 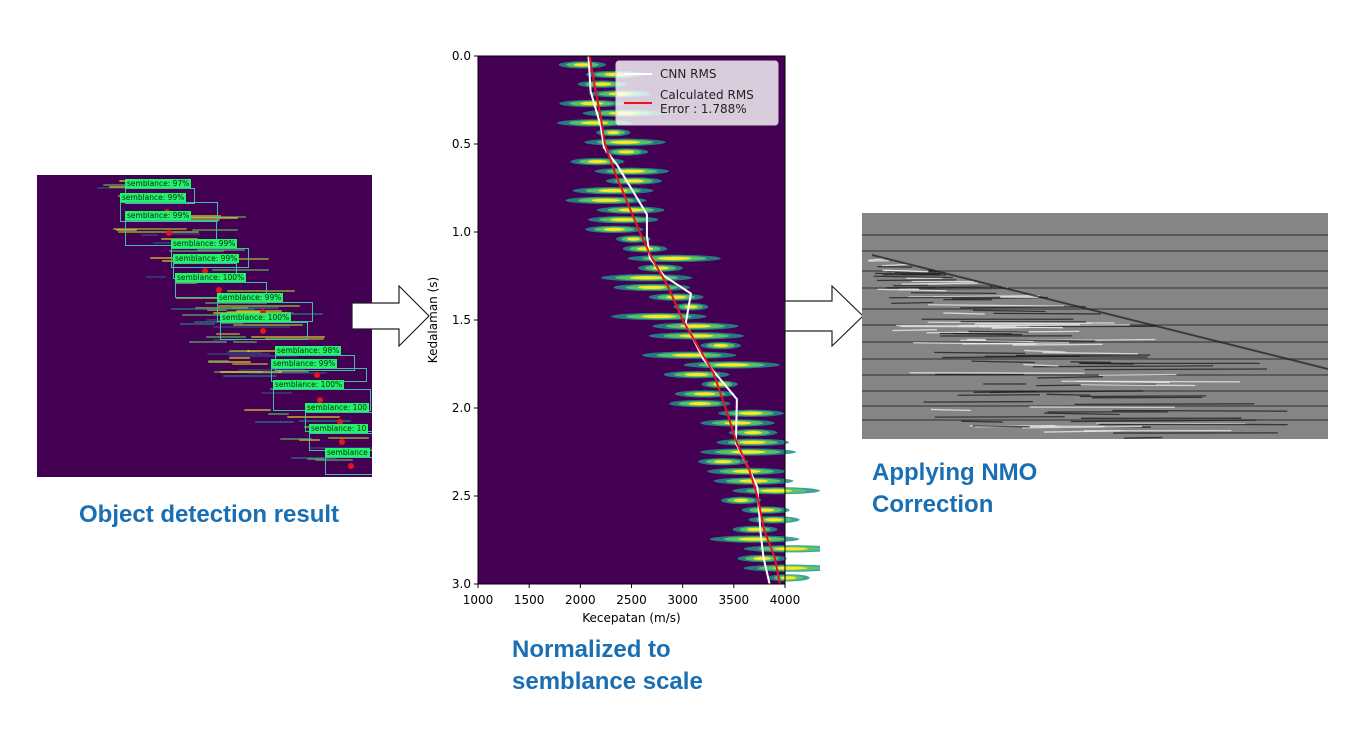 What do you see at coordinates (591, 649) in the screenshot?
I see `caption-normalized-line1: Normalized to` at bounding box center [591, 649].